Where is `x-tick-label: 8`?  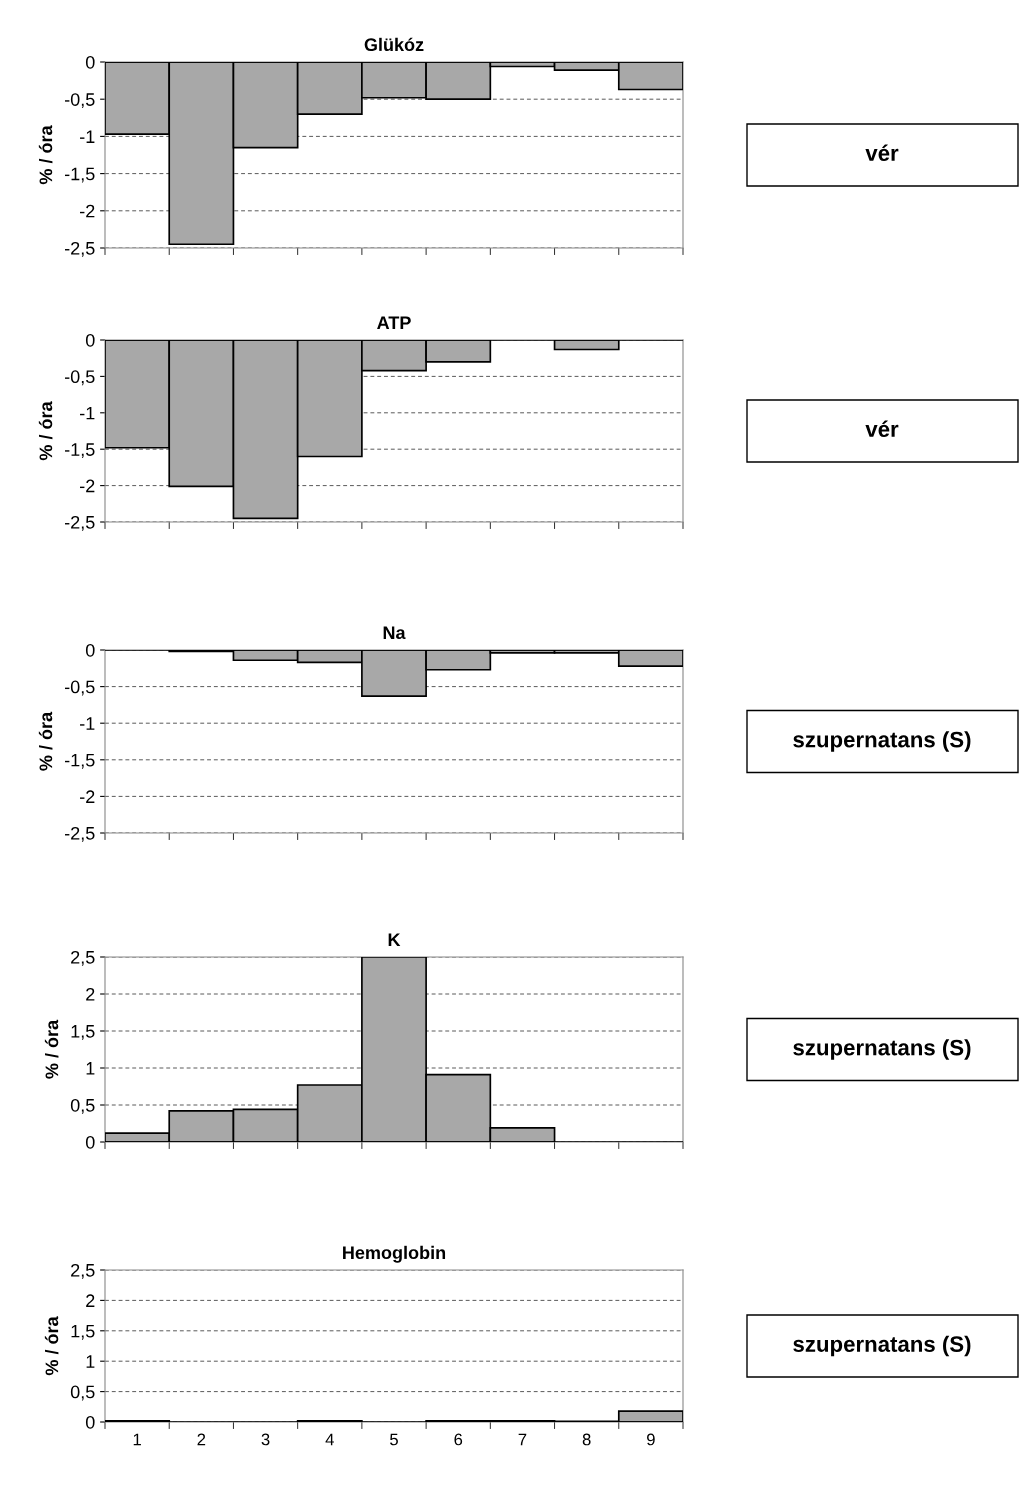
x-tick-label: 8 is located at coordinates (586, 1439).